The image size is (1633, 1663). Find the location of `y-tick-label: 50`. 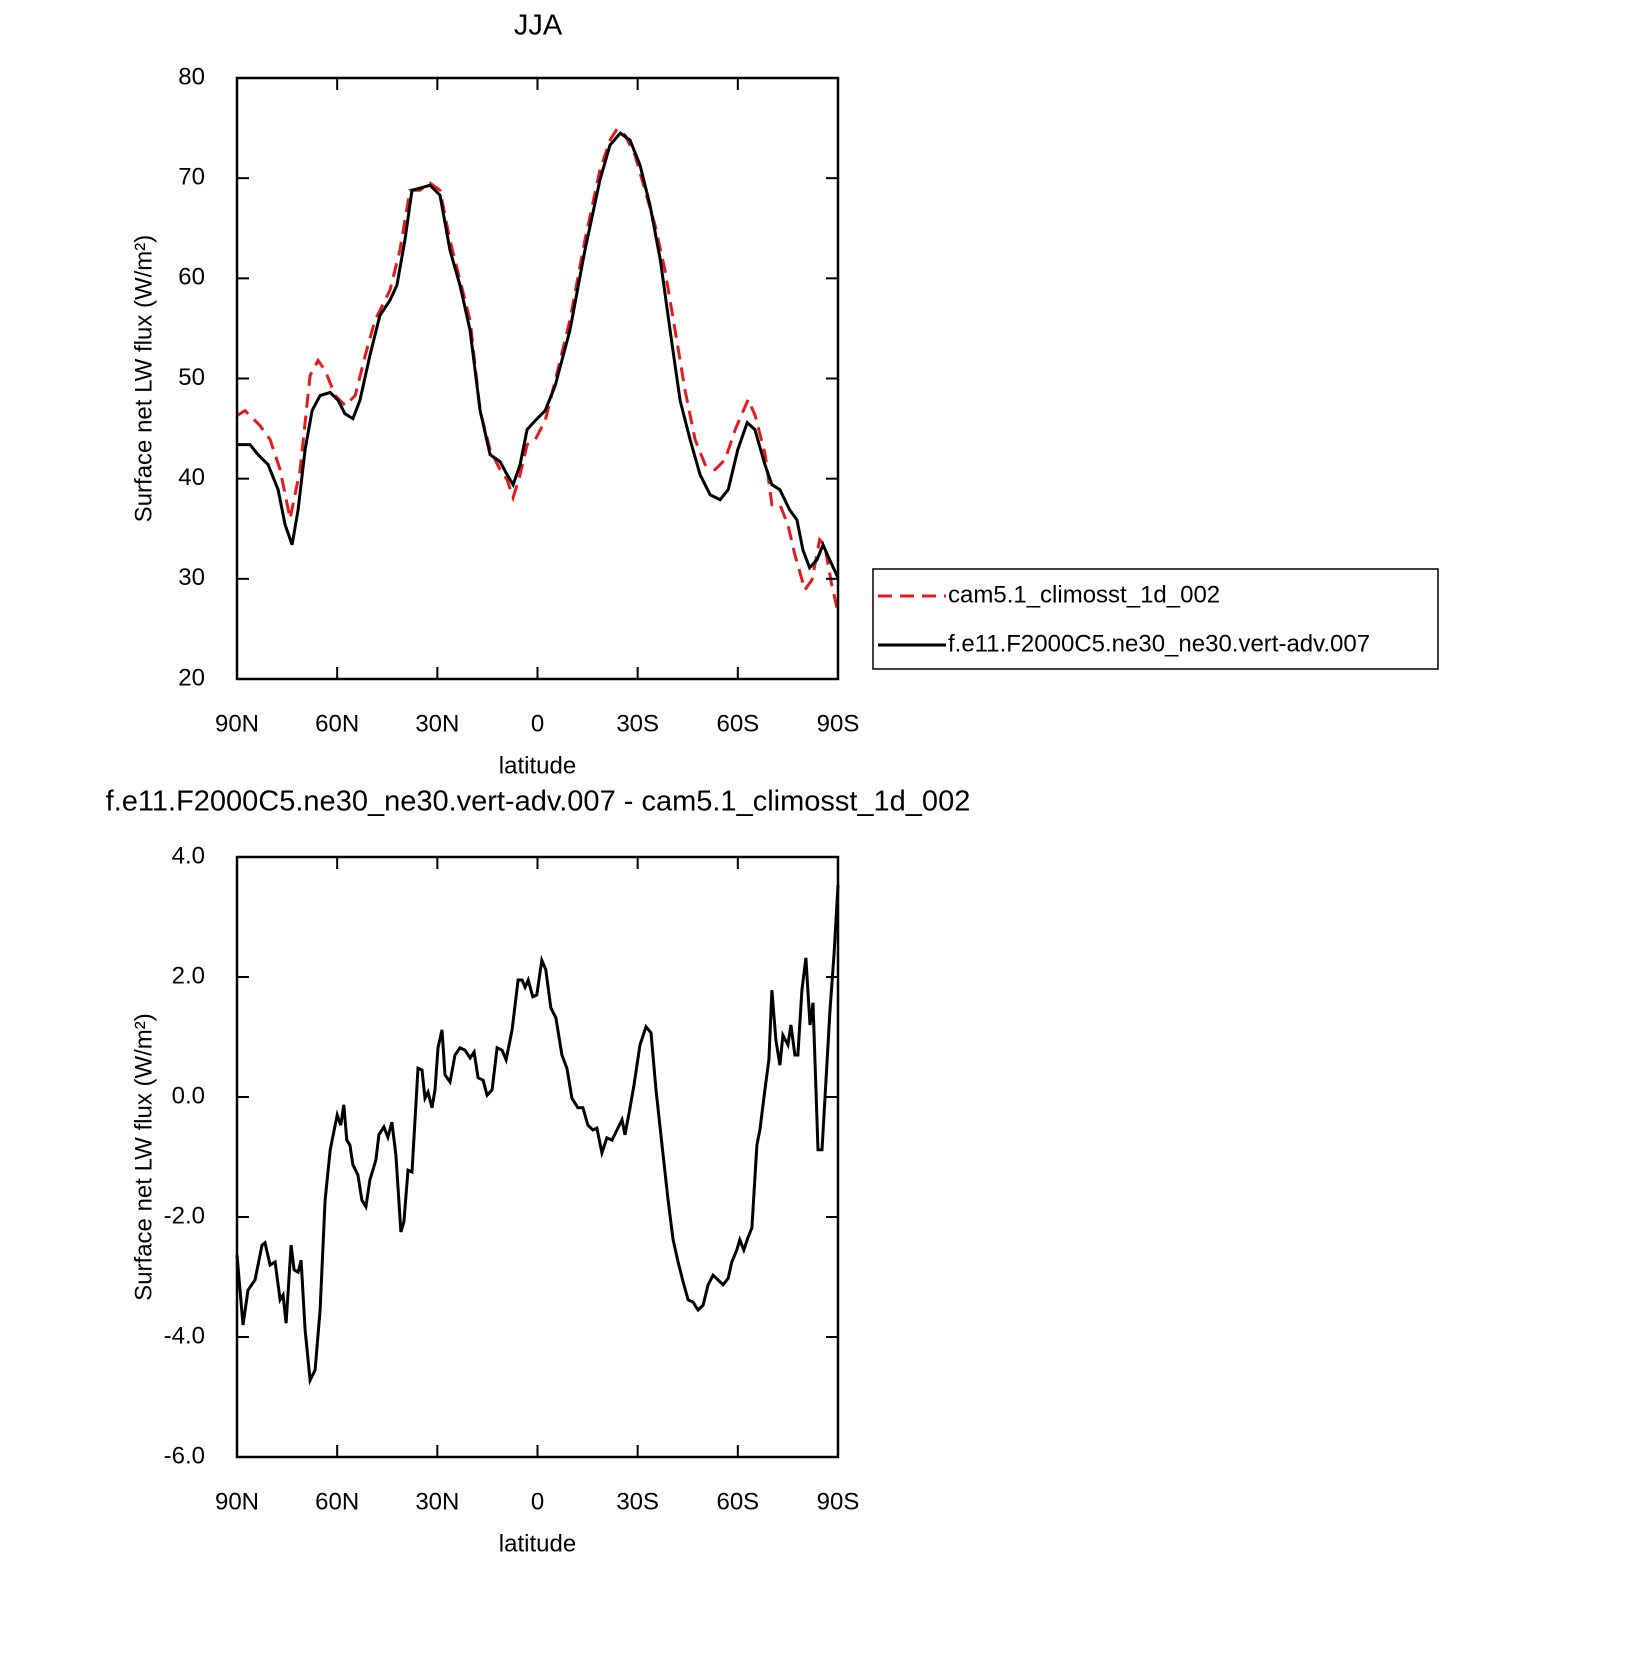

y-tick-label: 50 is located at coordinates (191, 377).